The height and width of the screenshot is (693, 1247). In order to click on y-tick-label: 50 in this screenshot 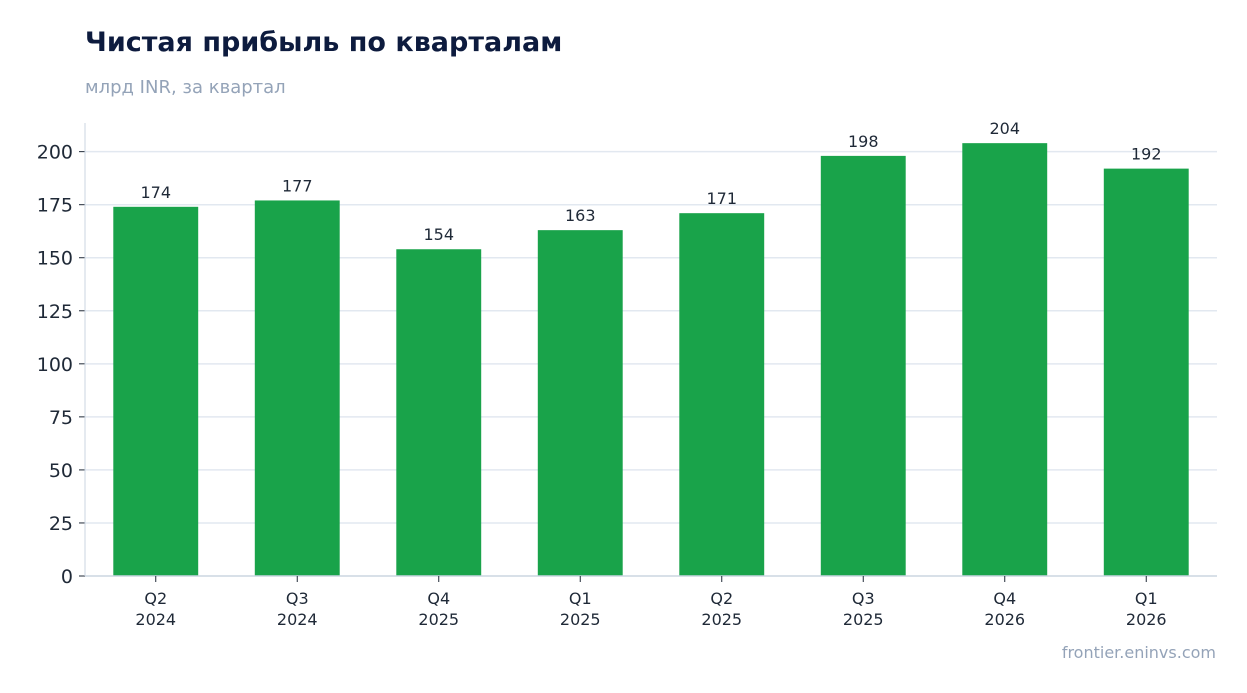, I will do `click(61, 471)`.